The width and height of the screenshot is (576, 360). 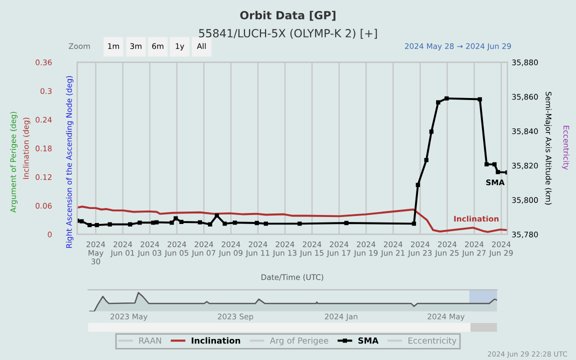 I want to click on chart-subtitle: 55841/LUCH-5X (OLYMP-K 2) [+], so click(x=288, y=33).